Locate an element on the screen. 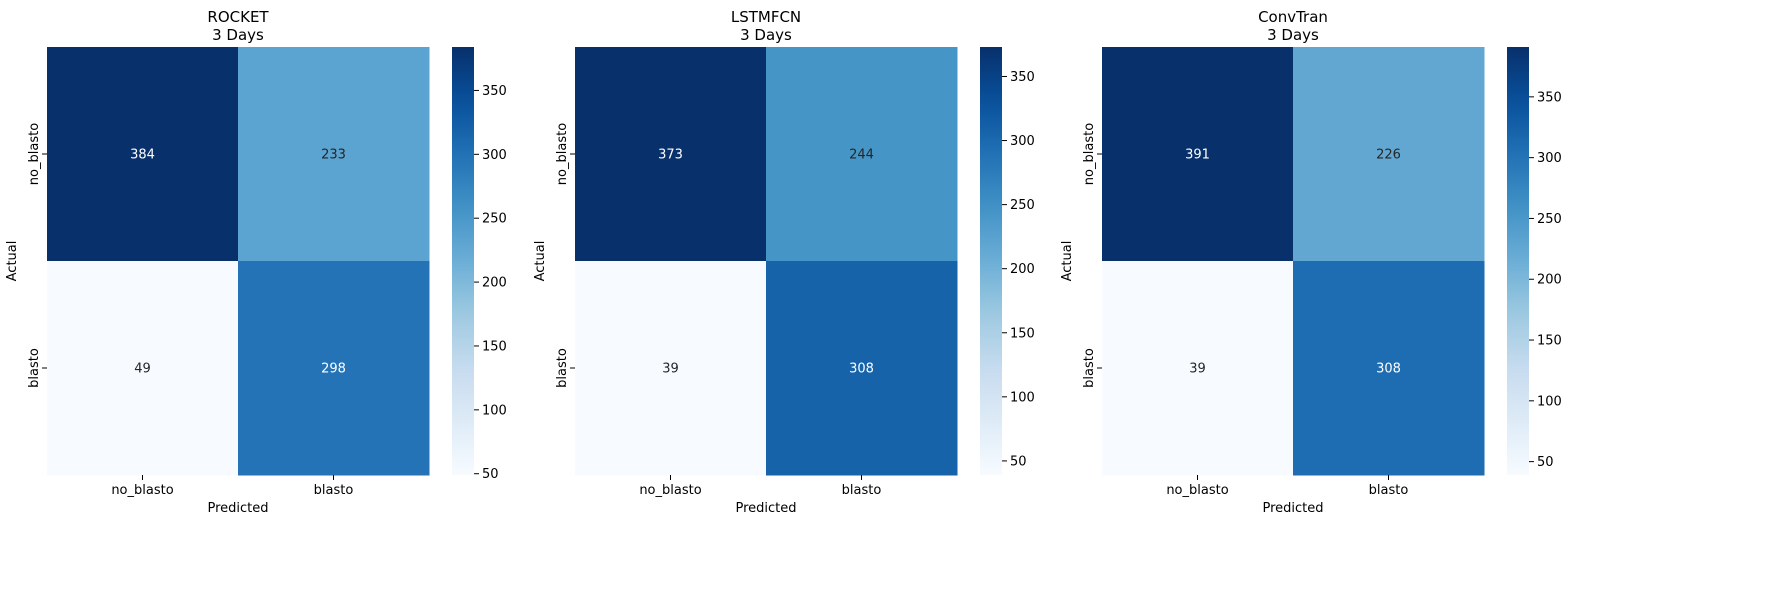  cell-value-label: 226 is located at coordinates (1388, 155).